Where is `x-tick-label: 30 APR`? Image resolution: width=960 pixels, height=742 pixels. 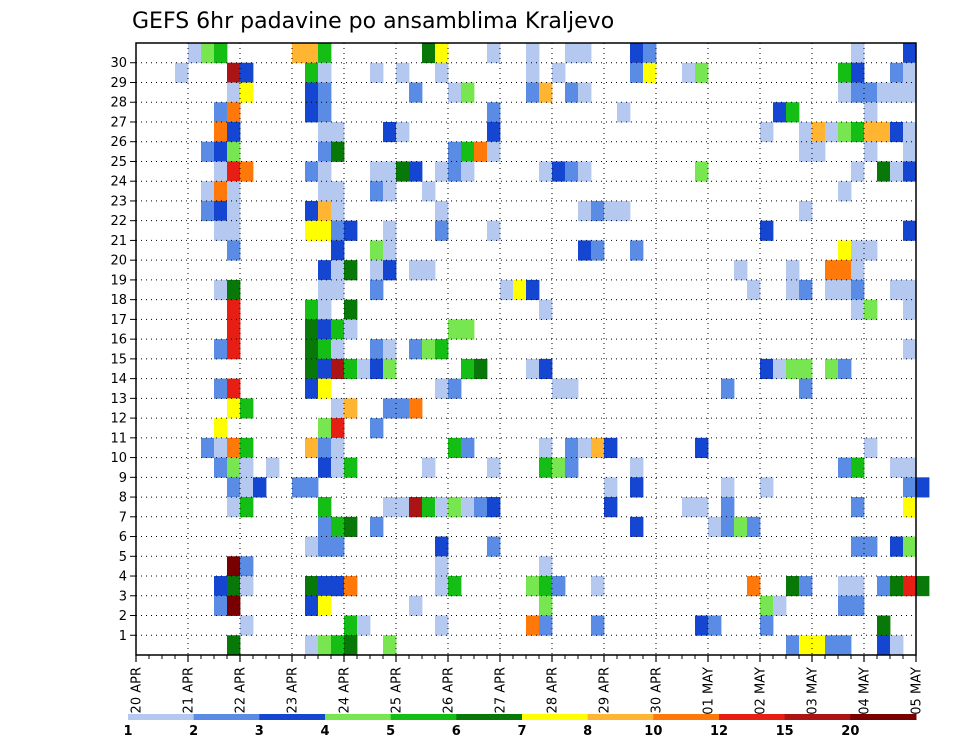 x-tick-label: 30 APR is located at coordinates (657, 690).